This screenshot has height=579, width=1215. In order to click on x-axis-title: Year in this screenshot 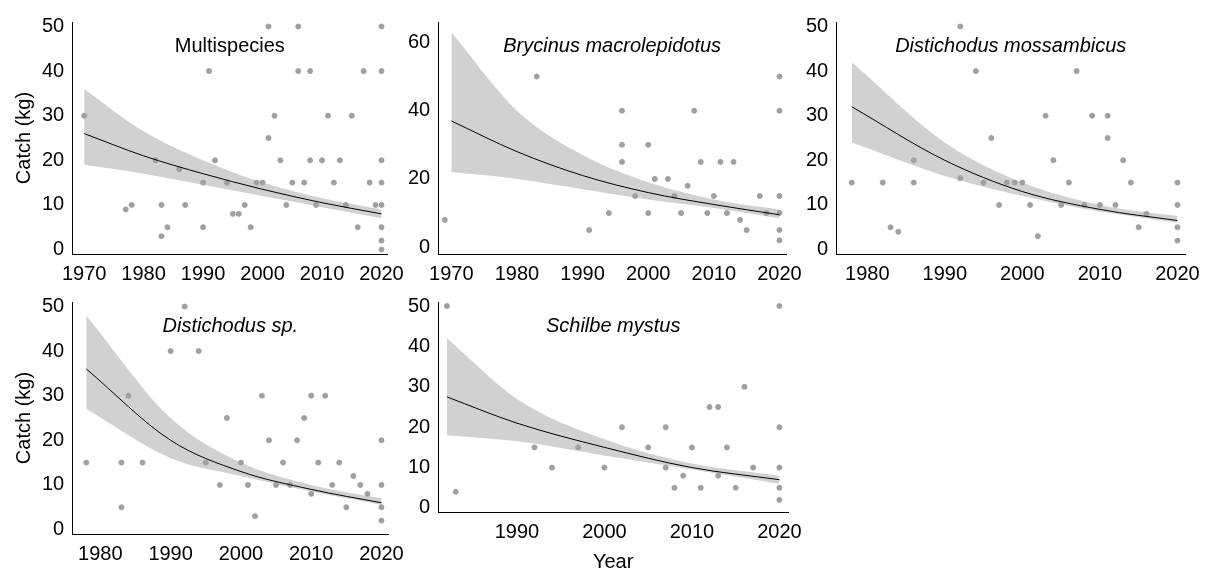, I will do `click(613, 560)`.